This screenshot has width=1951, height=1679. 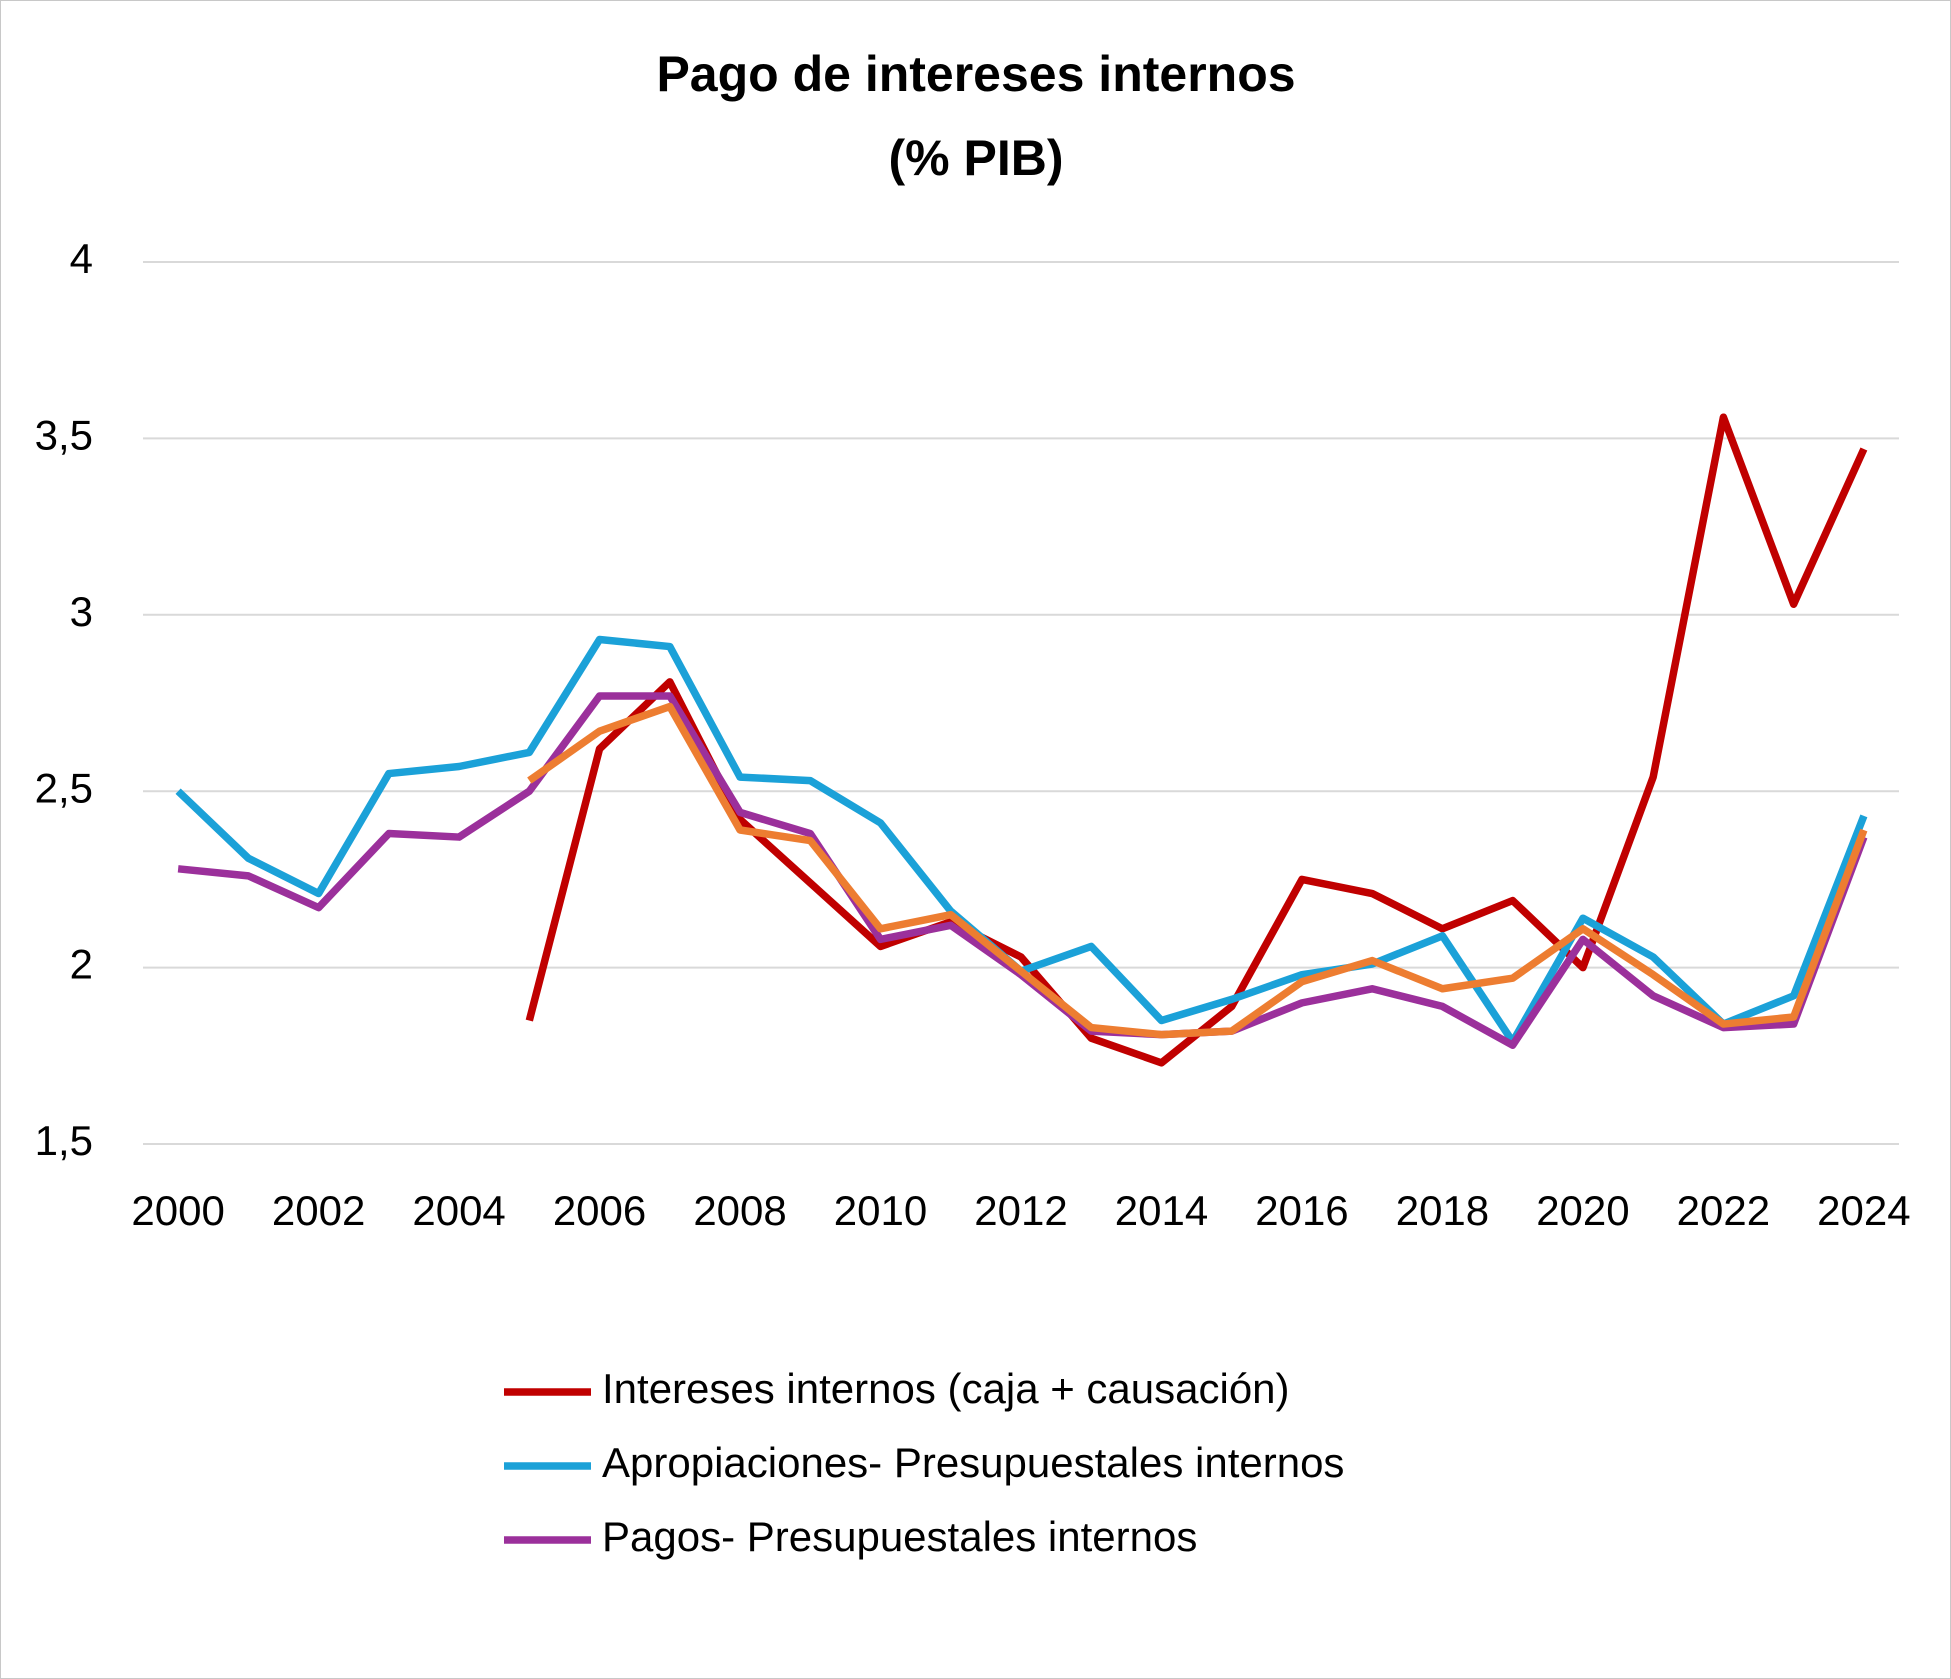 I want to click on chart-title: Pago de intereses internos, so click(x=975, y=74).